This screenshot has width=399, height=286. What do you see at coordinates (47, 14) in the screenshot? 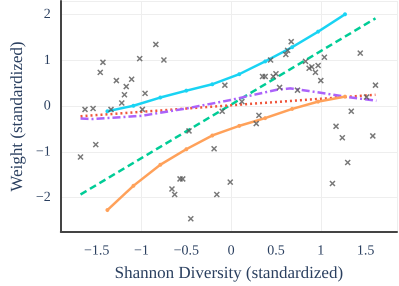
I see `y-tick-label: 2` at bounding box center [47, 14].